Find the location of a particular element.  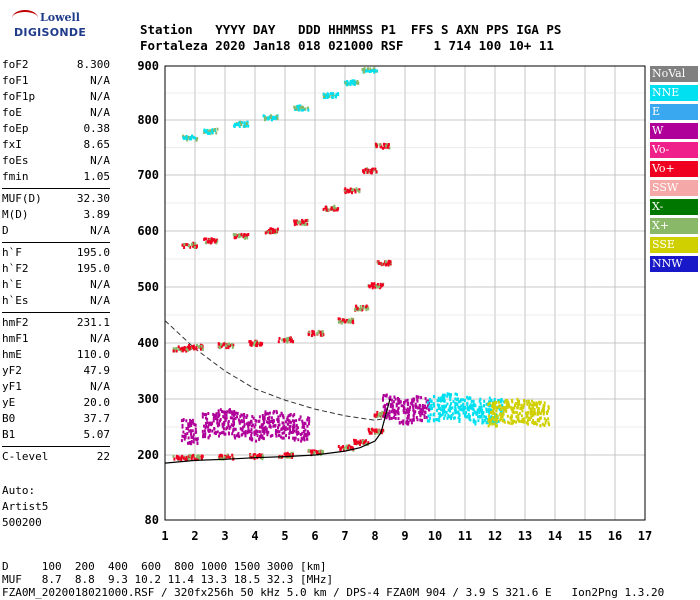

param-row: h`Es N/A is located at coordinates (56, 302).